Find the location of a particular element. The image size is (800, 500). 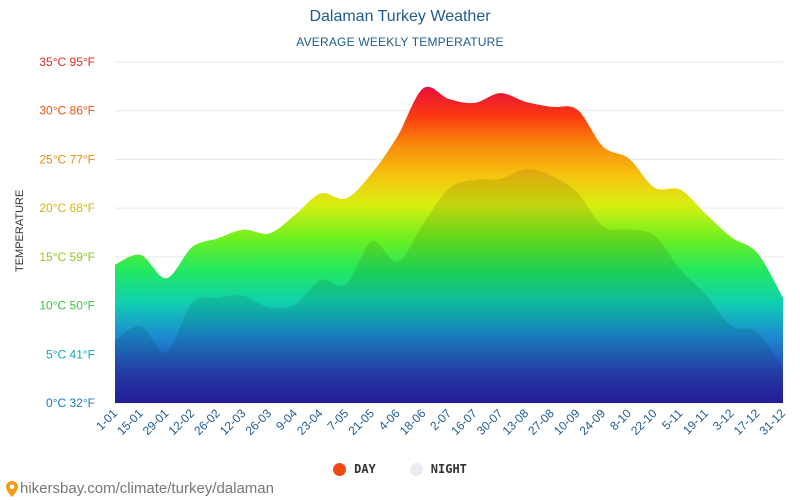

x-tick-label: 21-05 is located at coordinates (361, 422).